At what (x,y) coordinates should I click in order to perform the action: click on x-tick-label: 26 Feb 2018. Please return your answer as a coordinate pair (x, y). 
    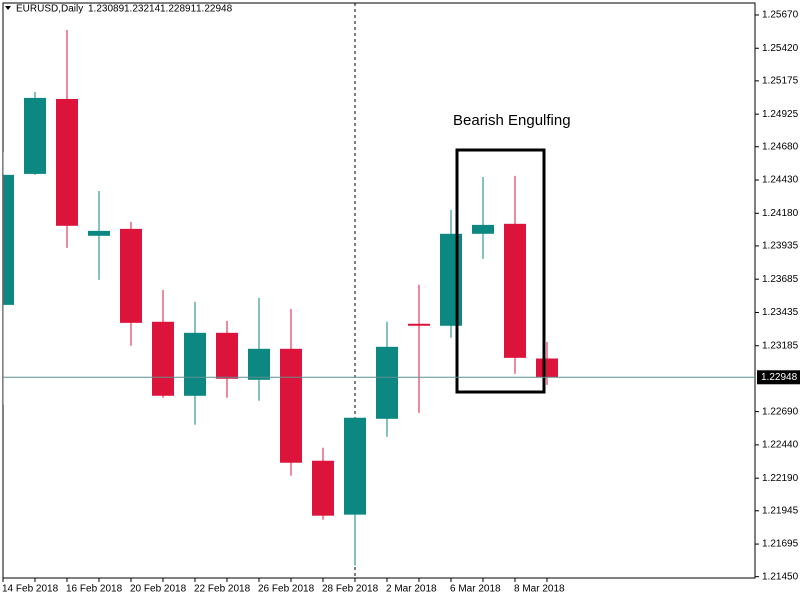
    Looking at the image, I should click on (286, 589).